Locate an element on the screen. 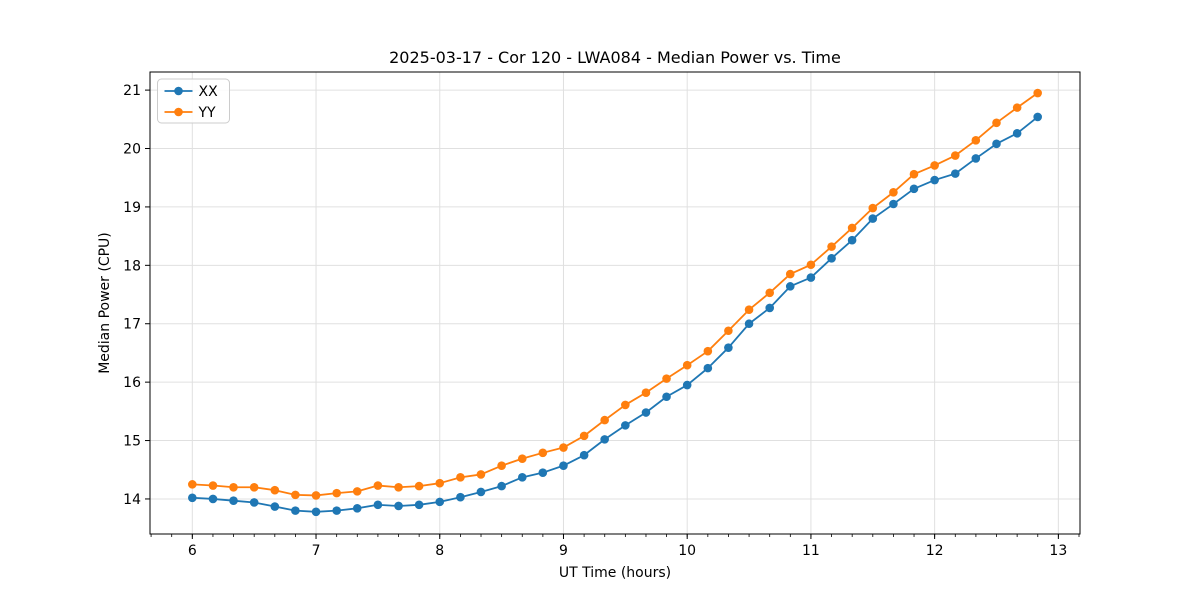 This screenshot has height=604, width=1200. y-tick-label: 18 is located at coordinates (132, 266).